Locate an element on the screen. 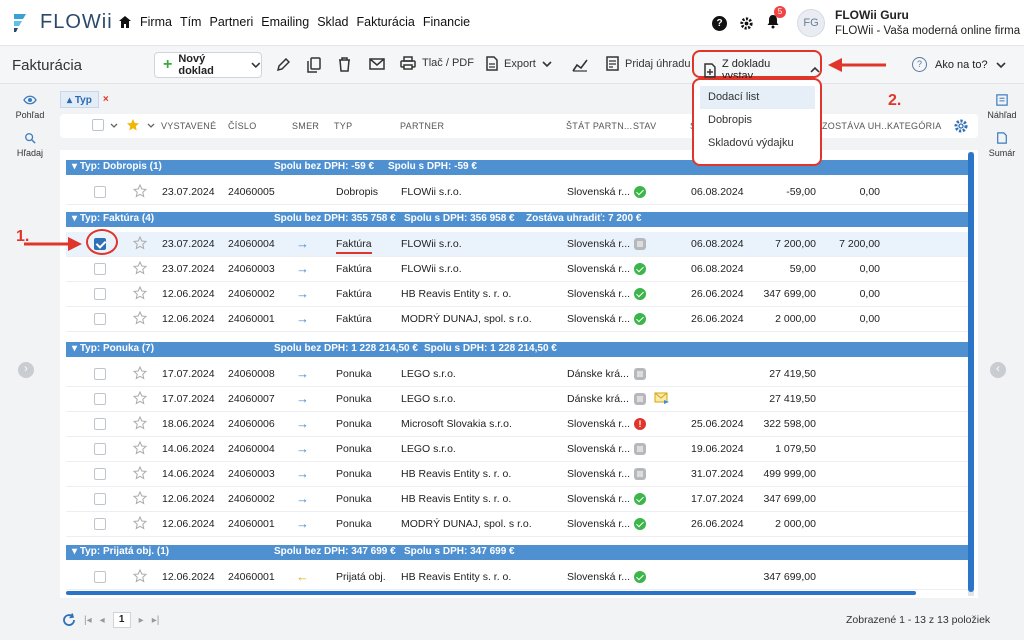 This screenshot has width=1024, height=640. dropdown-option-stock-issue: Skladovú výdajku is located at coordinates (751, 143).